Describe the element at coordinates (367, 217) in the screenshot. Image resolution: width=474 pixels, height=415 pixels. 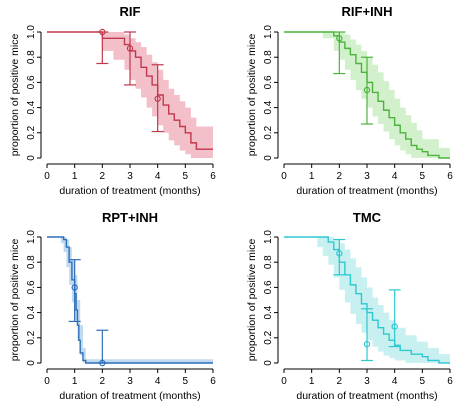
I see `panel-title: TMC` at that location.